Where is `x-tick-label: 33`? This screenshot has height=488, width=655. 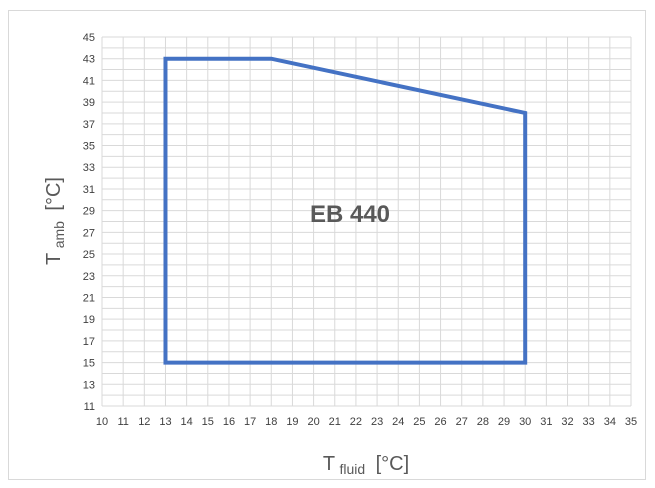 x-tick-label: 33 is located at coordinates (589, 422).